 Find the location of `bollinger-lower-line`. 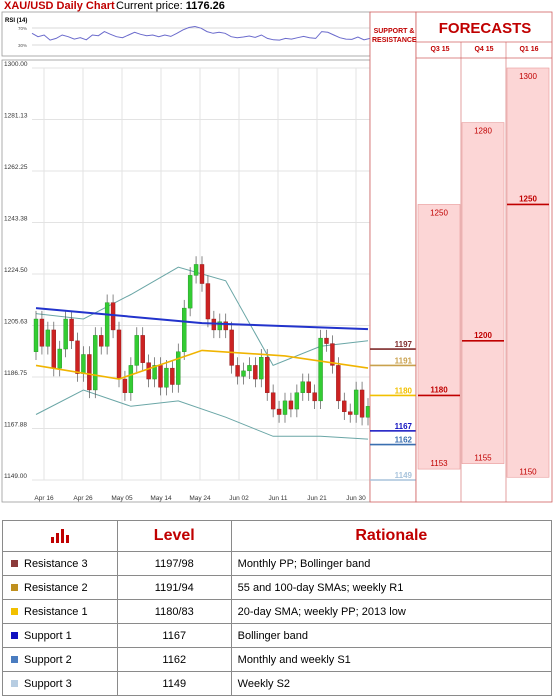

bollinger-lower-line is located at coordinates (202, 414).